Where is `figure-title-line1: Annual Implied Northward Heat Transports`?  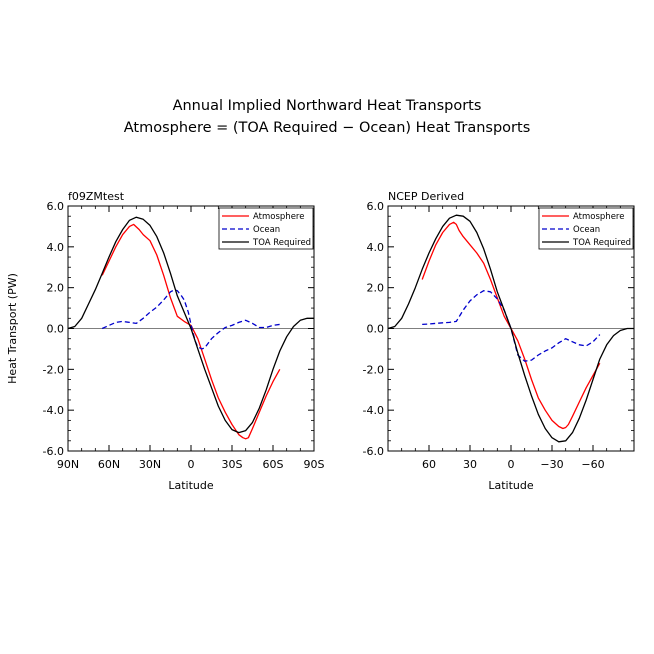
figure-title-line1: Annual Implied Northward Heat Transports is located at coordinates (327, 106).